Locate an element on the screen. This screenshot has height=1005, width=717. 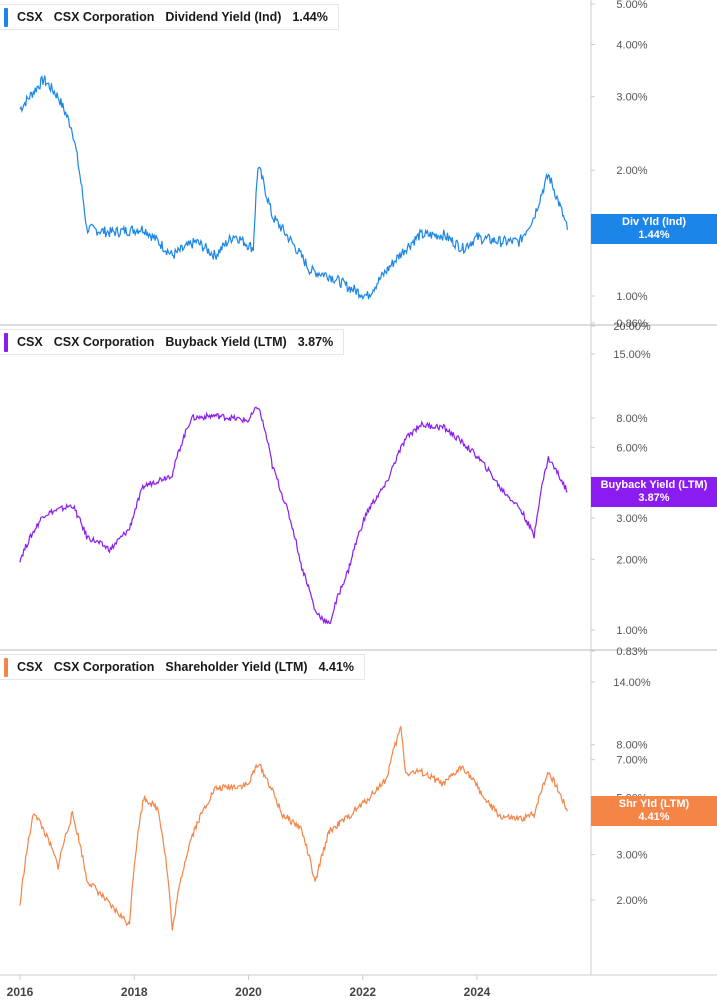
legend-value: 3.87% is located at coordinates (315, 342).